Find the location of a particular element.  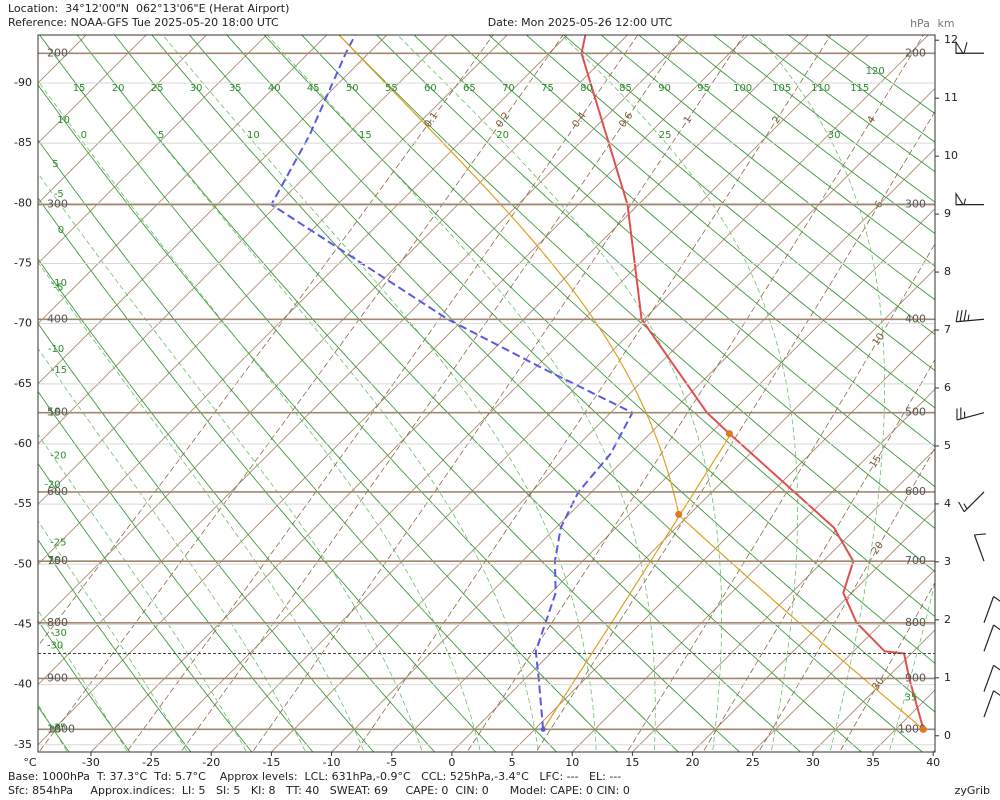

dry-adiabat-label: 25 is located at coordinates (157, 88).